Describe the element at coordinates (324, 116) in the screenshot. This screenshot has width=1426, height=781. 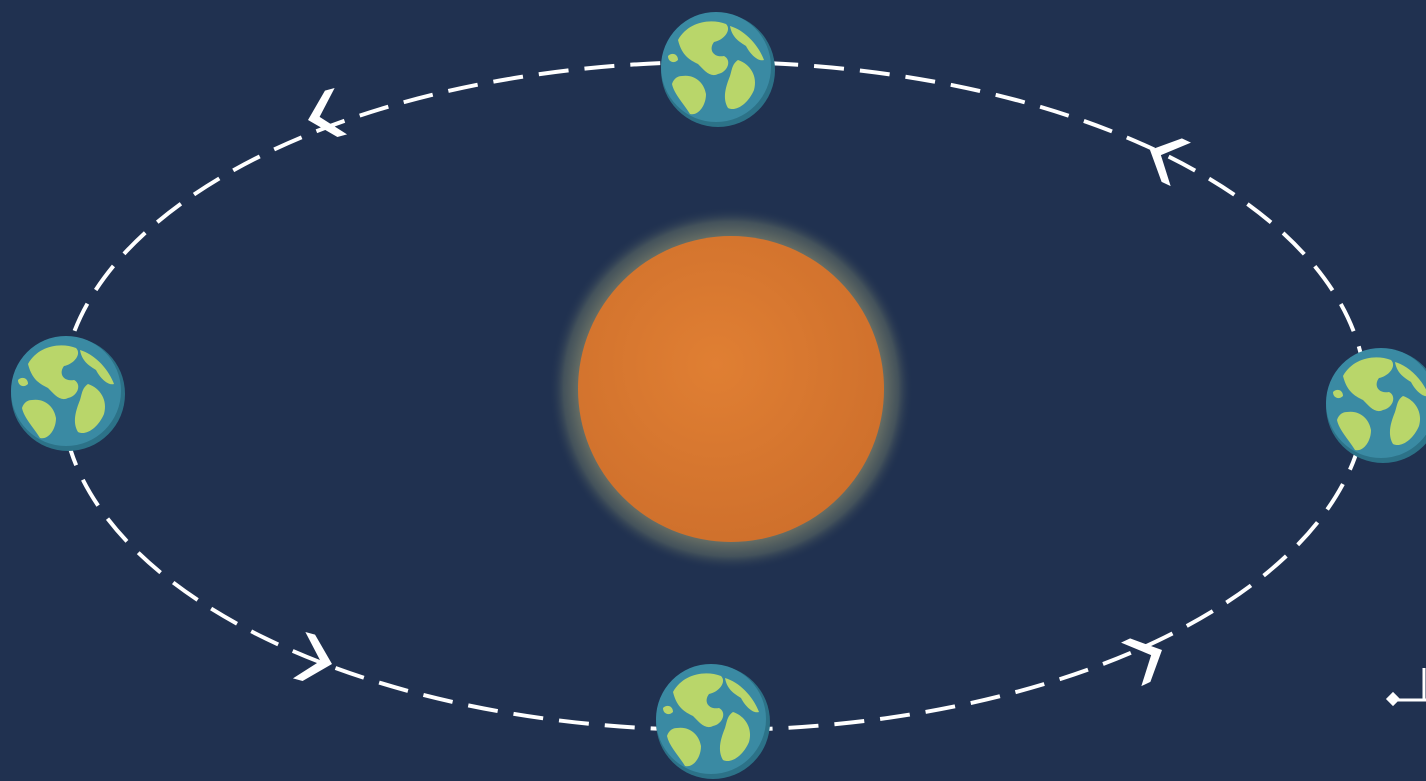
I see `direction-arrow-top-left-icon` at that location.